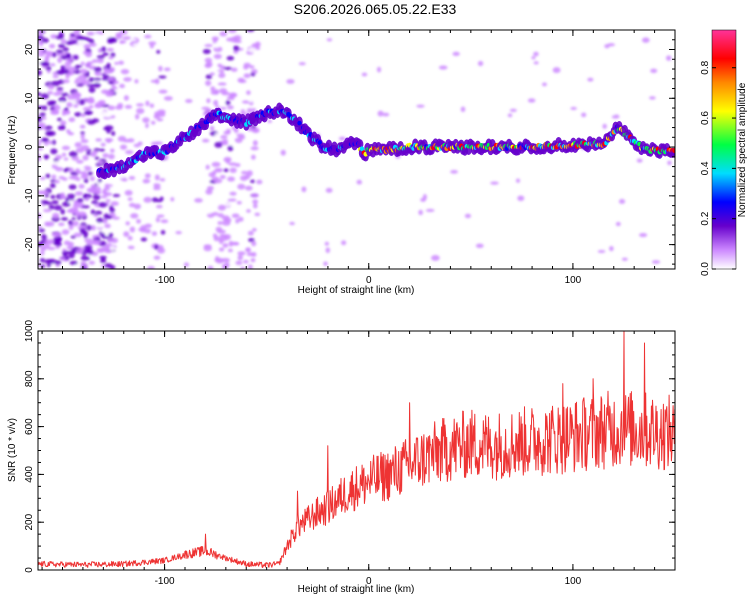 This screenshot has width=750, height=600. Describe the element at coordinates (29, 50) in the screenshot. I see `spec-y-tick-label: 20` at that location.